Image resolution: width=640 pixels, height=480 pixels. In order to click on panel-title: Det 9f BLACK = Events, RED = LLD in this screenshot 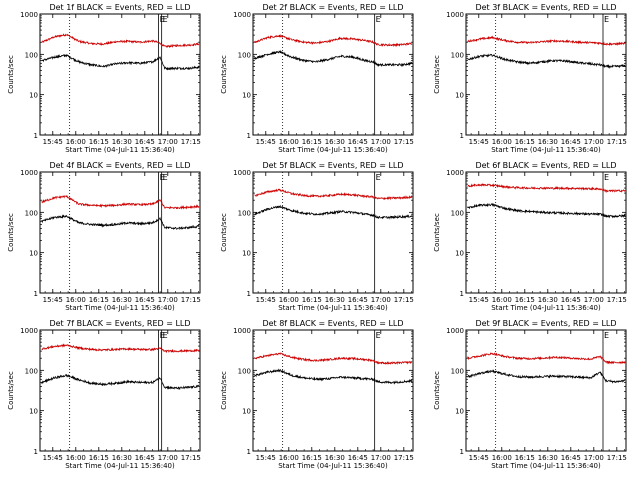, I will do `click(545, 323)`.